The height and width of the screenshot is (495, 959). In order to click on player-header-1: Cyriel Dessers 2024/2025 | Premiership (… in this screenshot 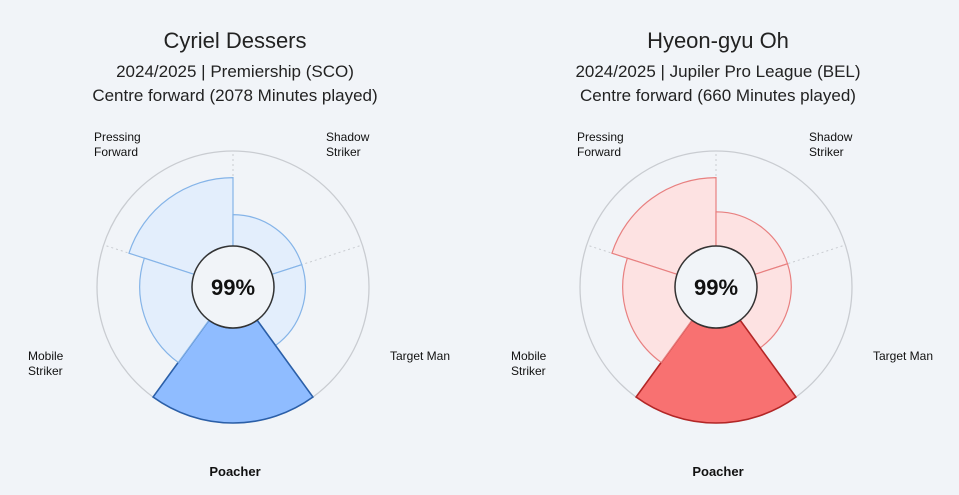, I will do `click(235, 68)`.